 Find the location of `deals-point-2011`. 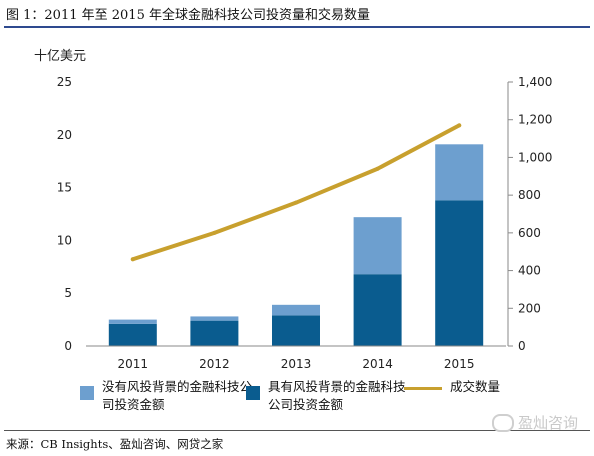

deals-point-2011 is located at coordinates (132, 259).